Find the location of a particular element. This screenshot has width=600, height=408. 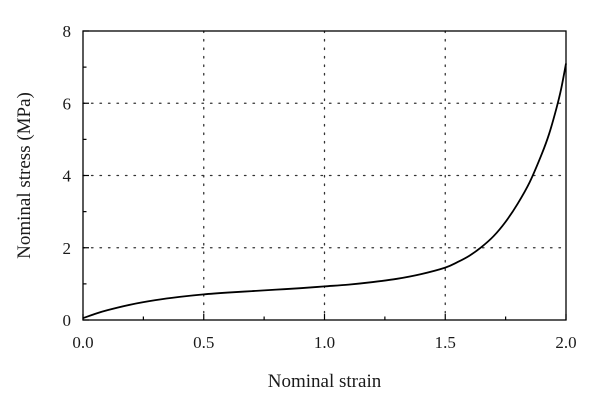

y-tick-label: 0 is located at coordinates (67, 320).